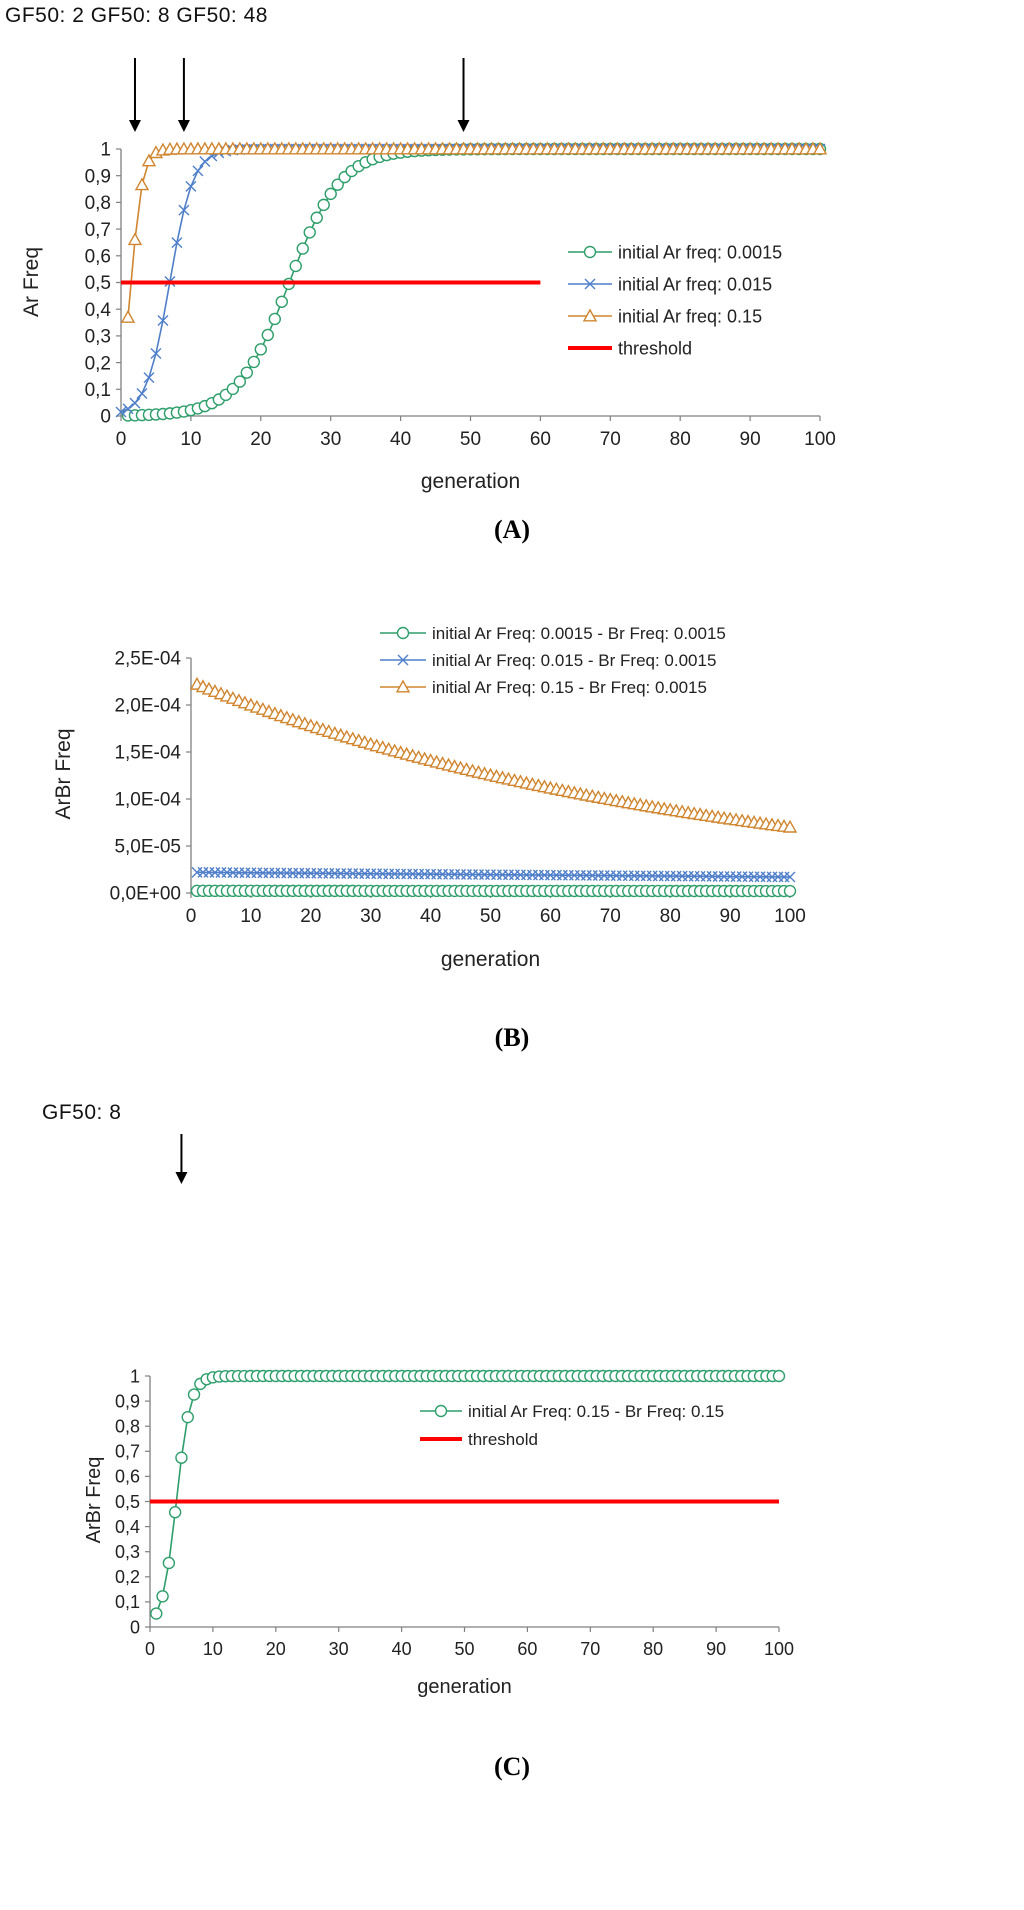  Describe the element at coordinates (574, 660) in the screenshot. I see `legend-label: initial Ar Freq: 0.015 - Br Freq: 0.0015` at that location.